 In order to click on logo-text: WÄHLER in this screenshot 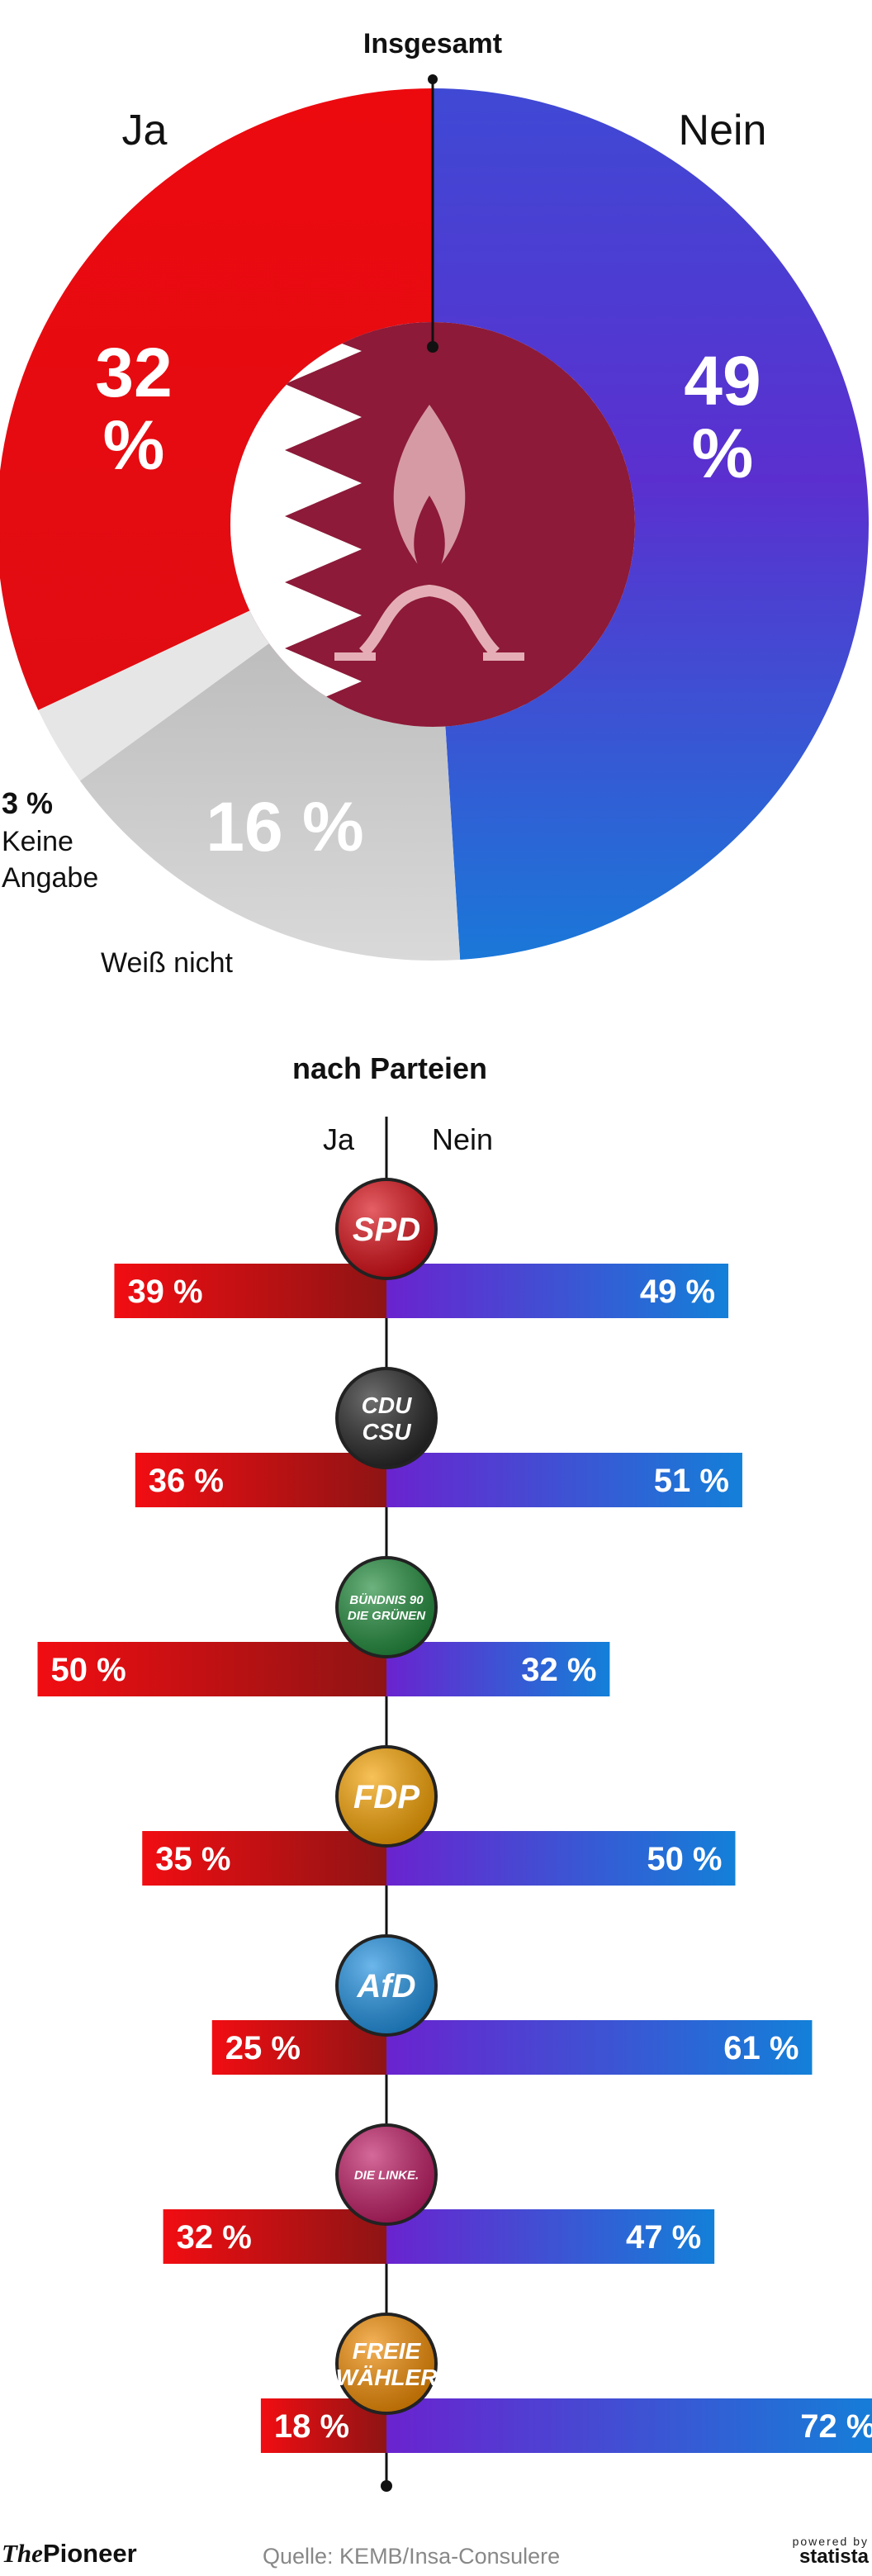, I will do `click(387, 2377)`.